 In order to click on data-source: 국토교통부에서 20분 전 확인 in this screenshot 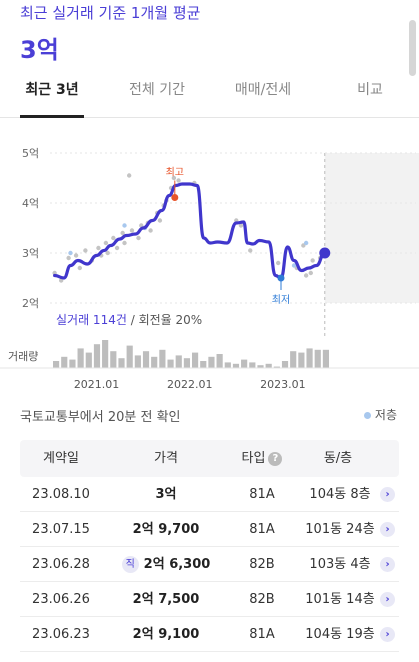, I will do `click(100, 417)`.